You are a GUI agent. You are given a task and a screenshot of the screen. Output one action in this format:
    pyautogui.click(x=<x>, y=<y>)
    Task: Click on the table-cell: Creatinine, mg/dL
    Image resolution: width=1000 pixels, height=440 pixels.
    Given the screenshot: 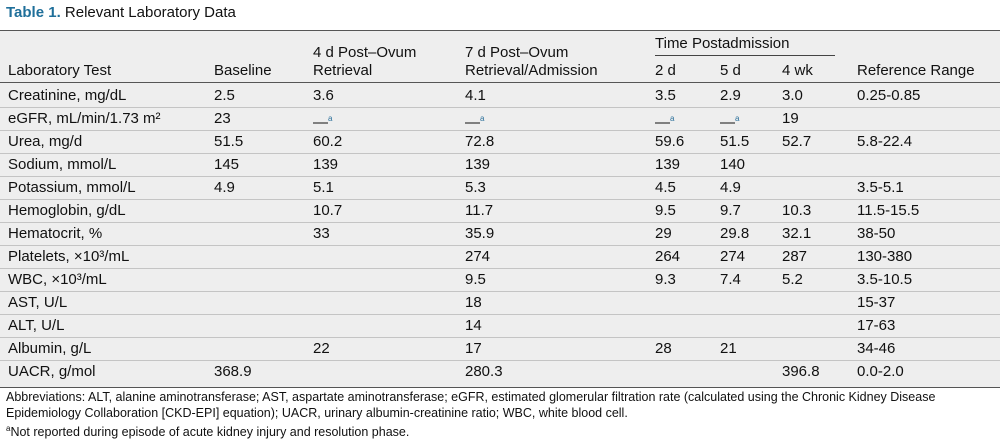 What is the action you would take?
    pyautogui.click(x=67, y=95)
    